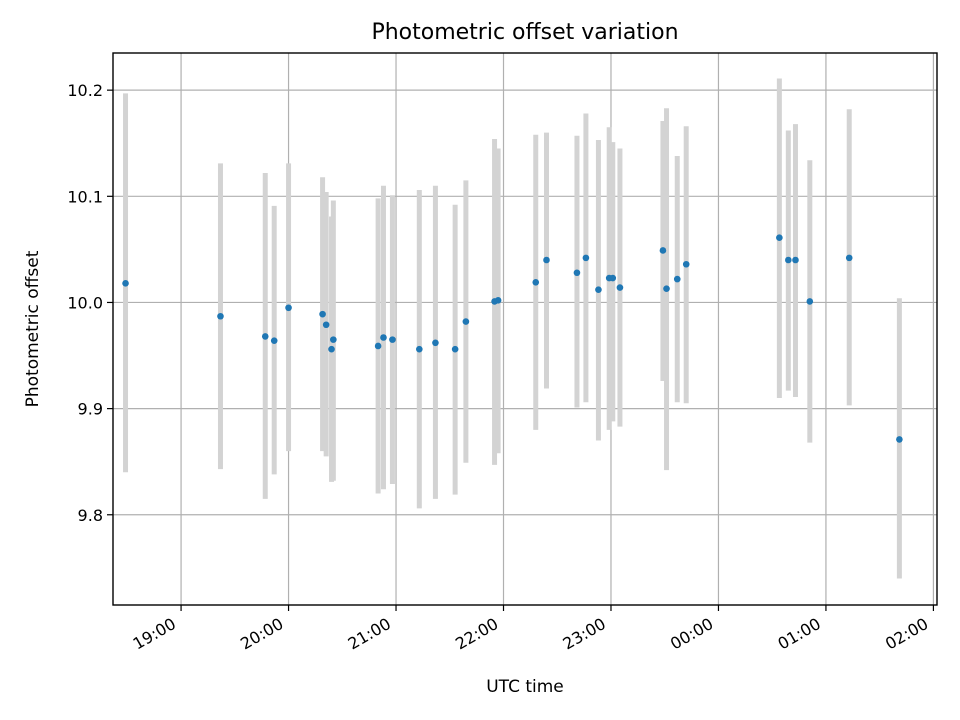 This screenshot has height=720, width=960. I want to click on y-tick-label: 10.1, so click(85, 196).